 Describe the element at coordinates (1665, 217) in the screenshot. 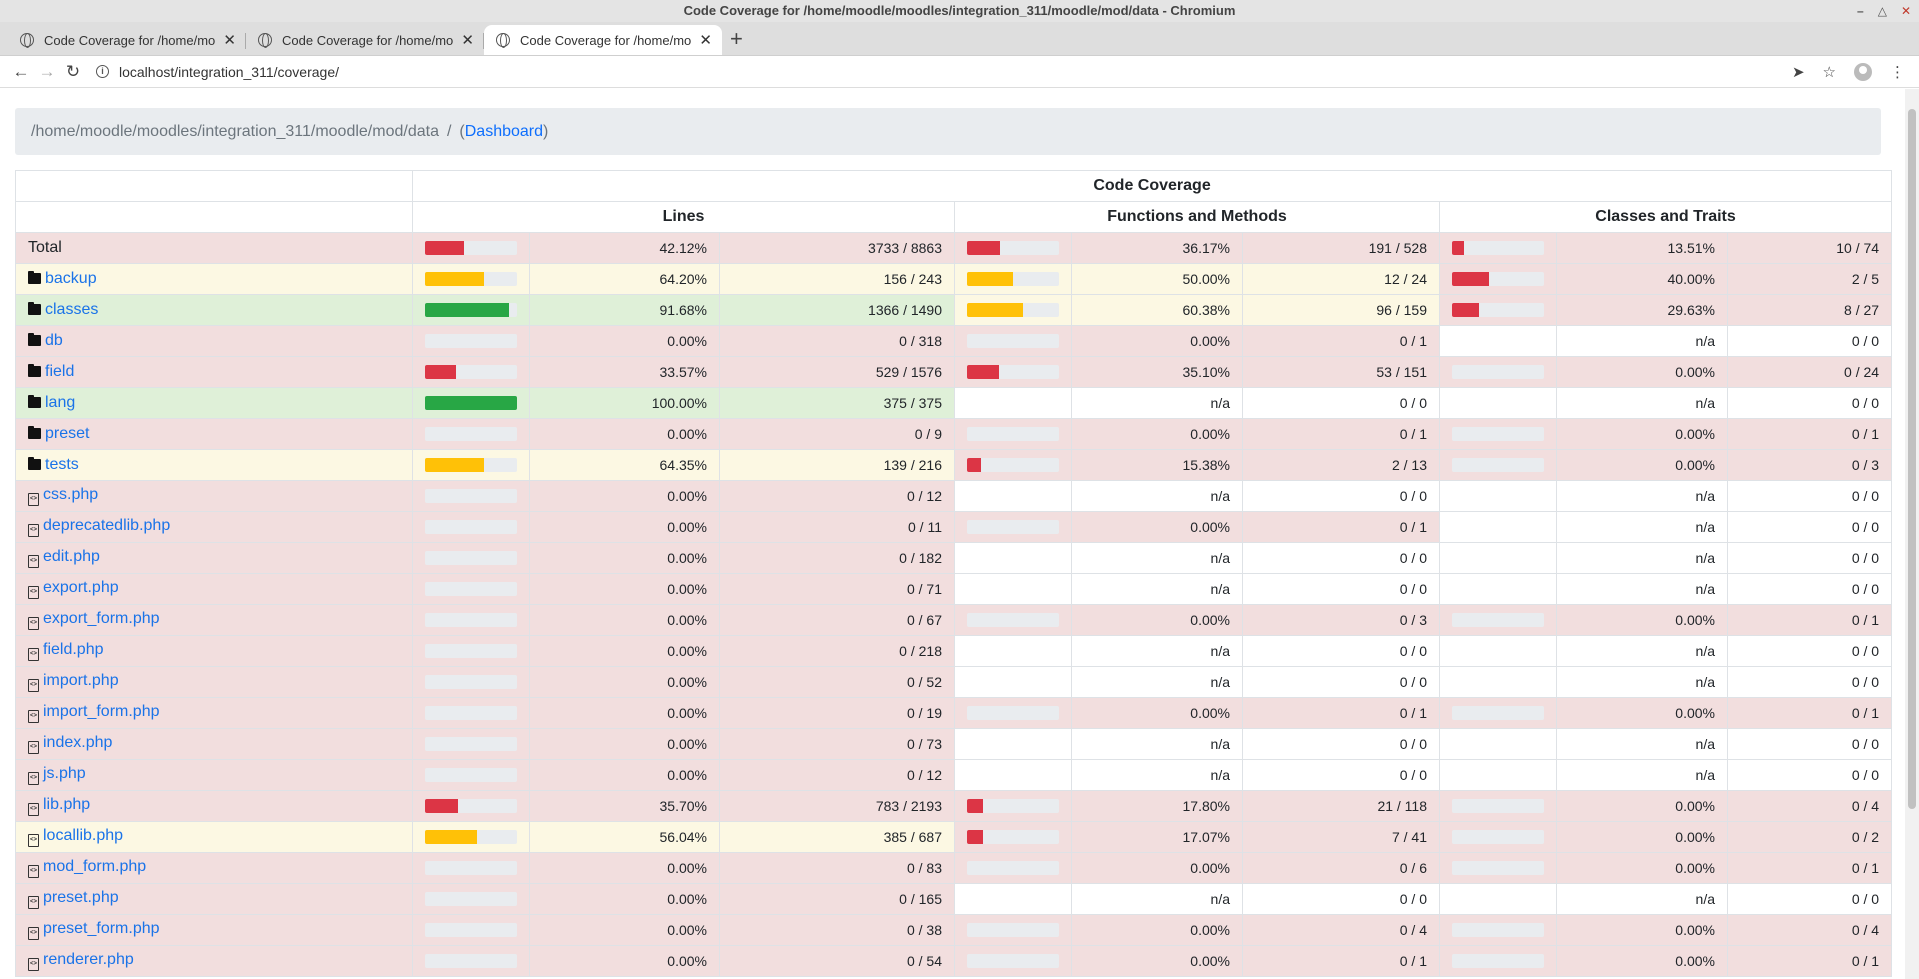

I see `header-classes: Classes and Traits` at that location.